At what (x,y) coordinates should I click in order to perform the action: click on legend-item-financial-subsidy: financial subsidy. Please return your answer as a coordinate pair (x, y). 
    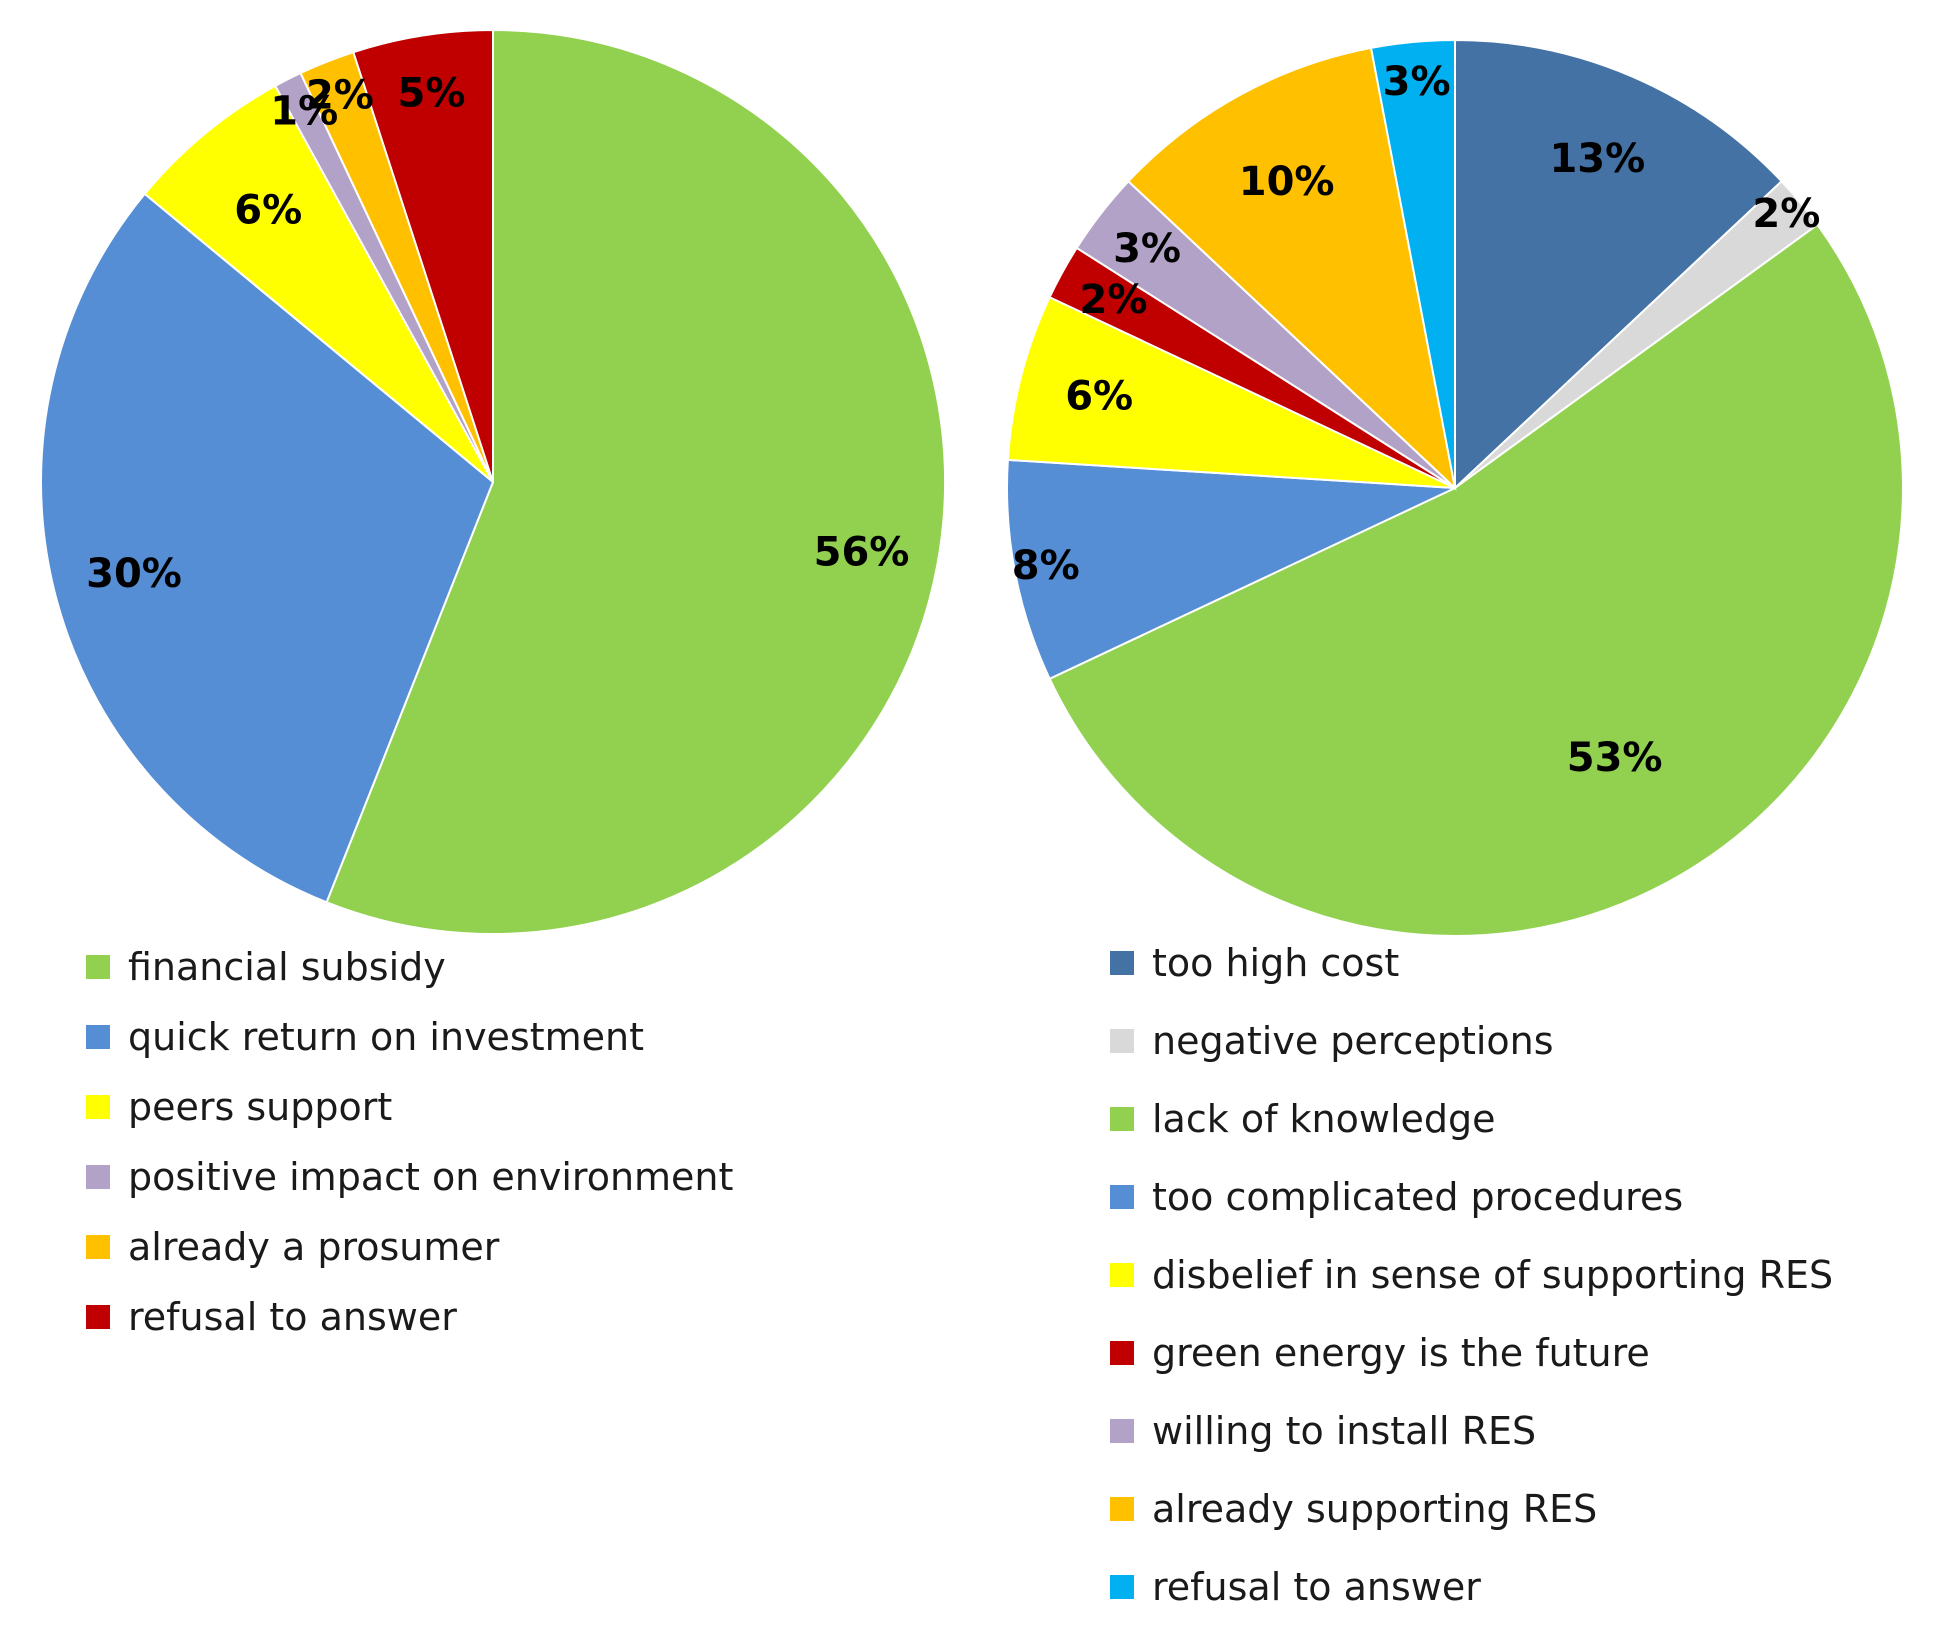
    Looking at the image, I should click on (409, 967).